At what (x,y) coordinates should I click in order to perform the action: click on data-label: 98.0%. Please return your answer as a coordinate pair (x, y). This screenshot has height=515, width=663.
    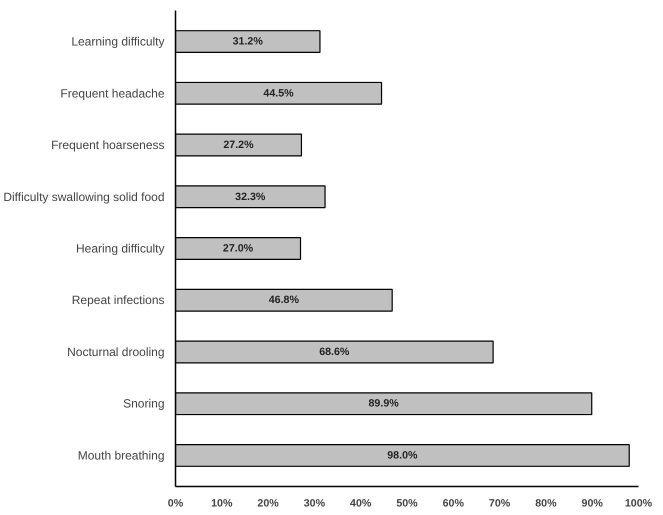
    Looking at the image, I should click on (402, 455).